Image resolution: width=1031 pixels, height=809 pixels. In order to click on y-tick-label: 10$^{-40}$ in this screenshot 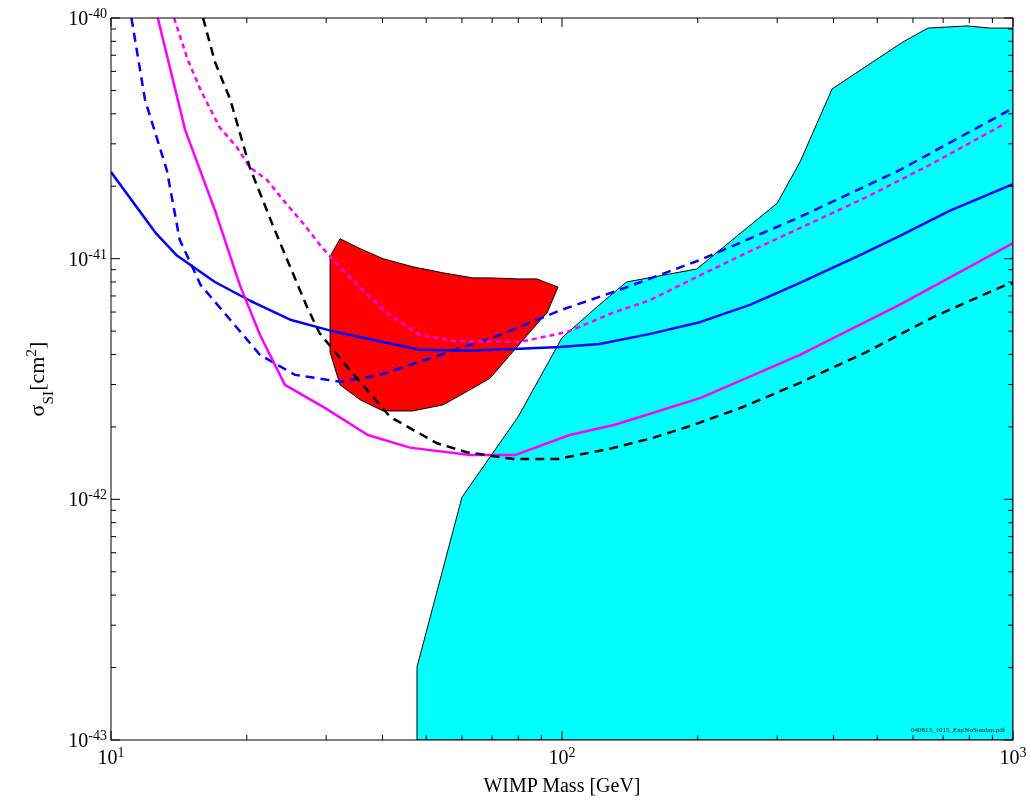, I will do `click(87, 17)`.